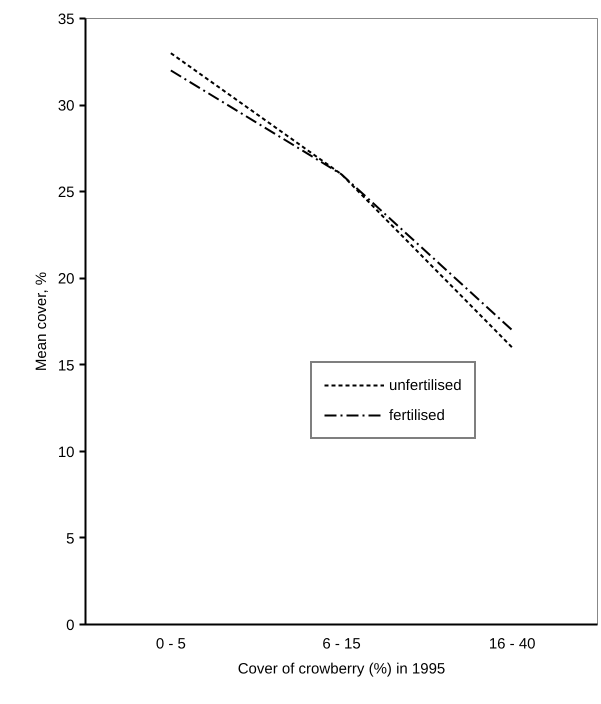 The image size is (601, 704). Describe the element at coordinates (425, 385) in the screenshot. I see `legend-label: unfertilised` at that location.